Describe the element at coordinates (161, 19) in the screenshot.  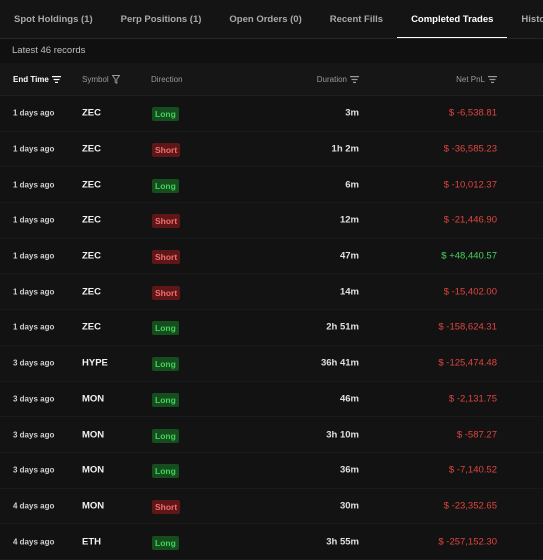
I see `tab-perp-positions: Perp Positions (1)` at that location.